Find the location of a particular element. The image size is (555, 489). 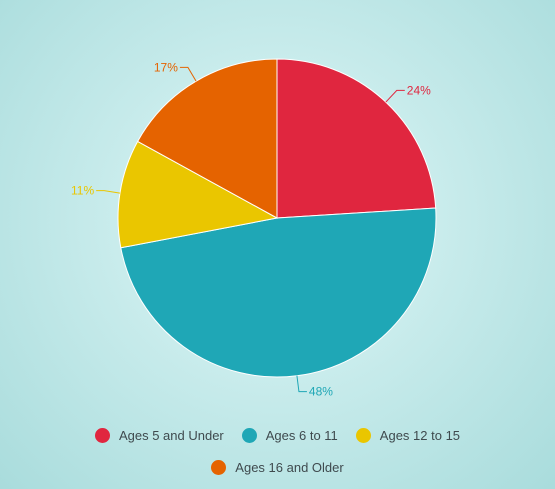

data-label-ages-6-to-11: 48% is located at coordinates (321, 392).